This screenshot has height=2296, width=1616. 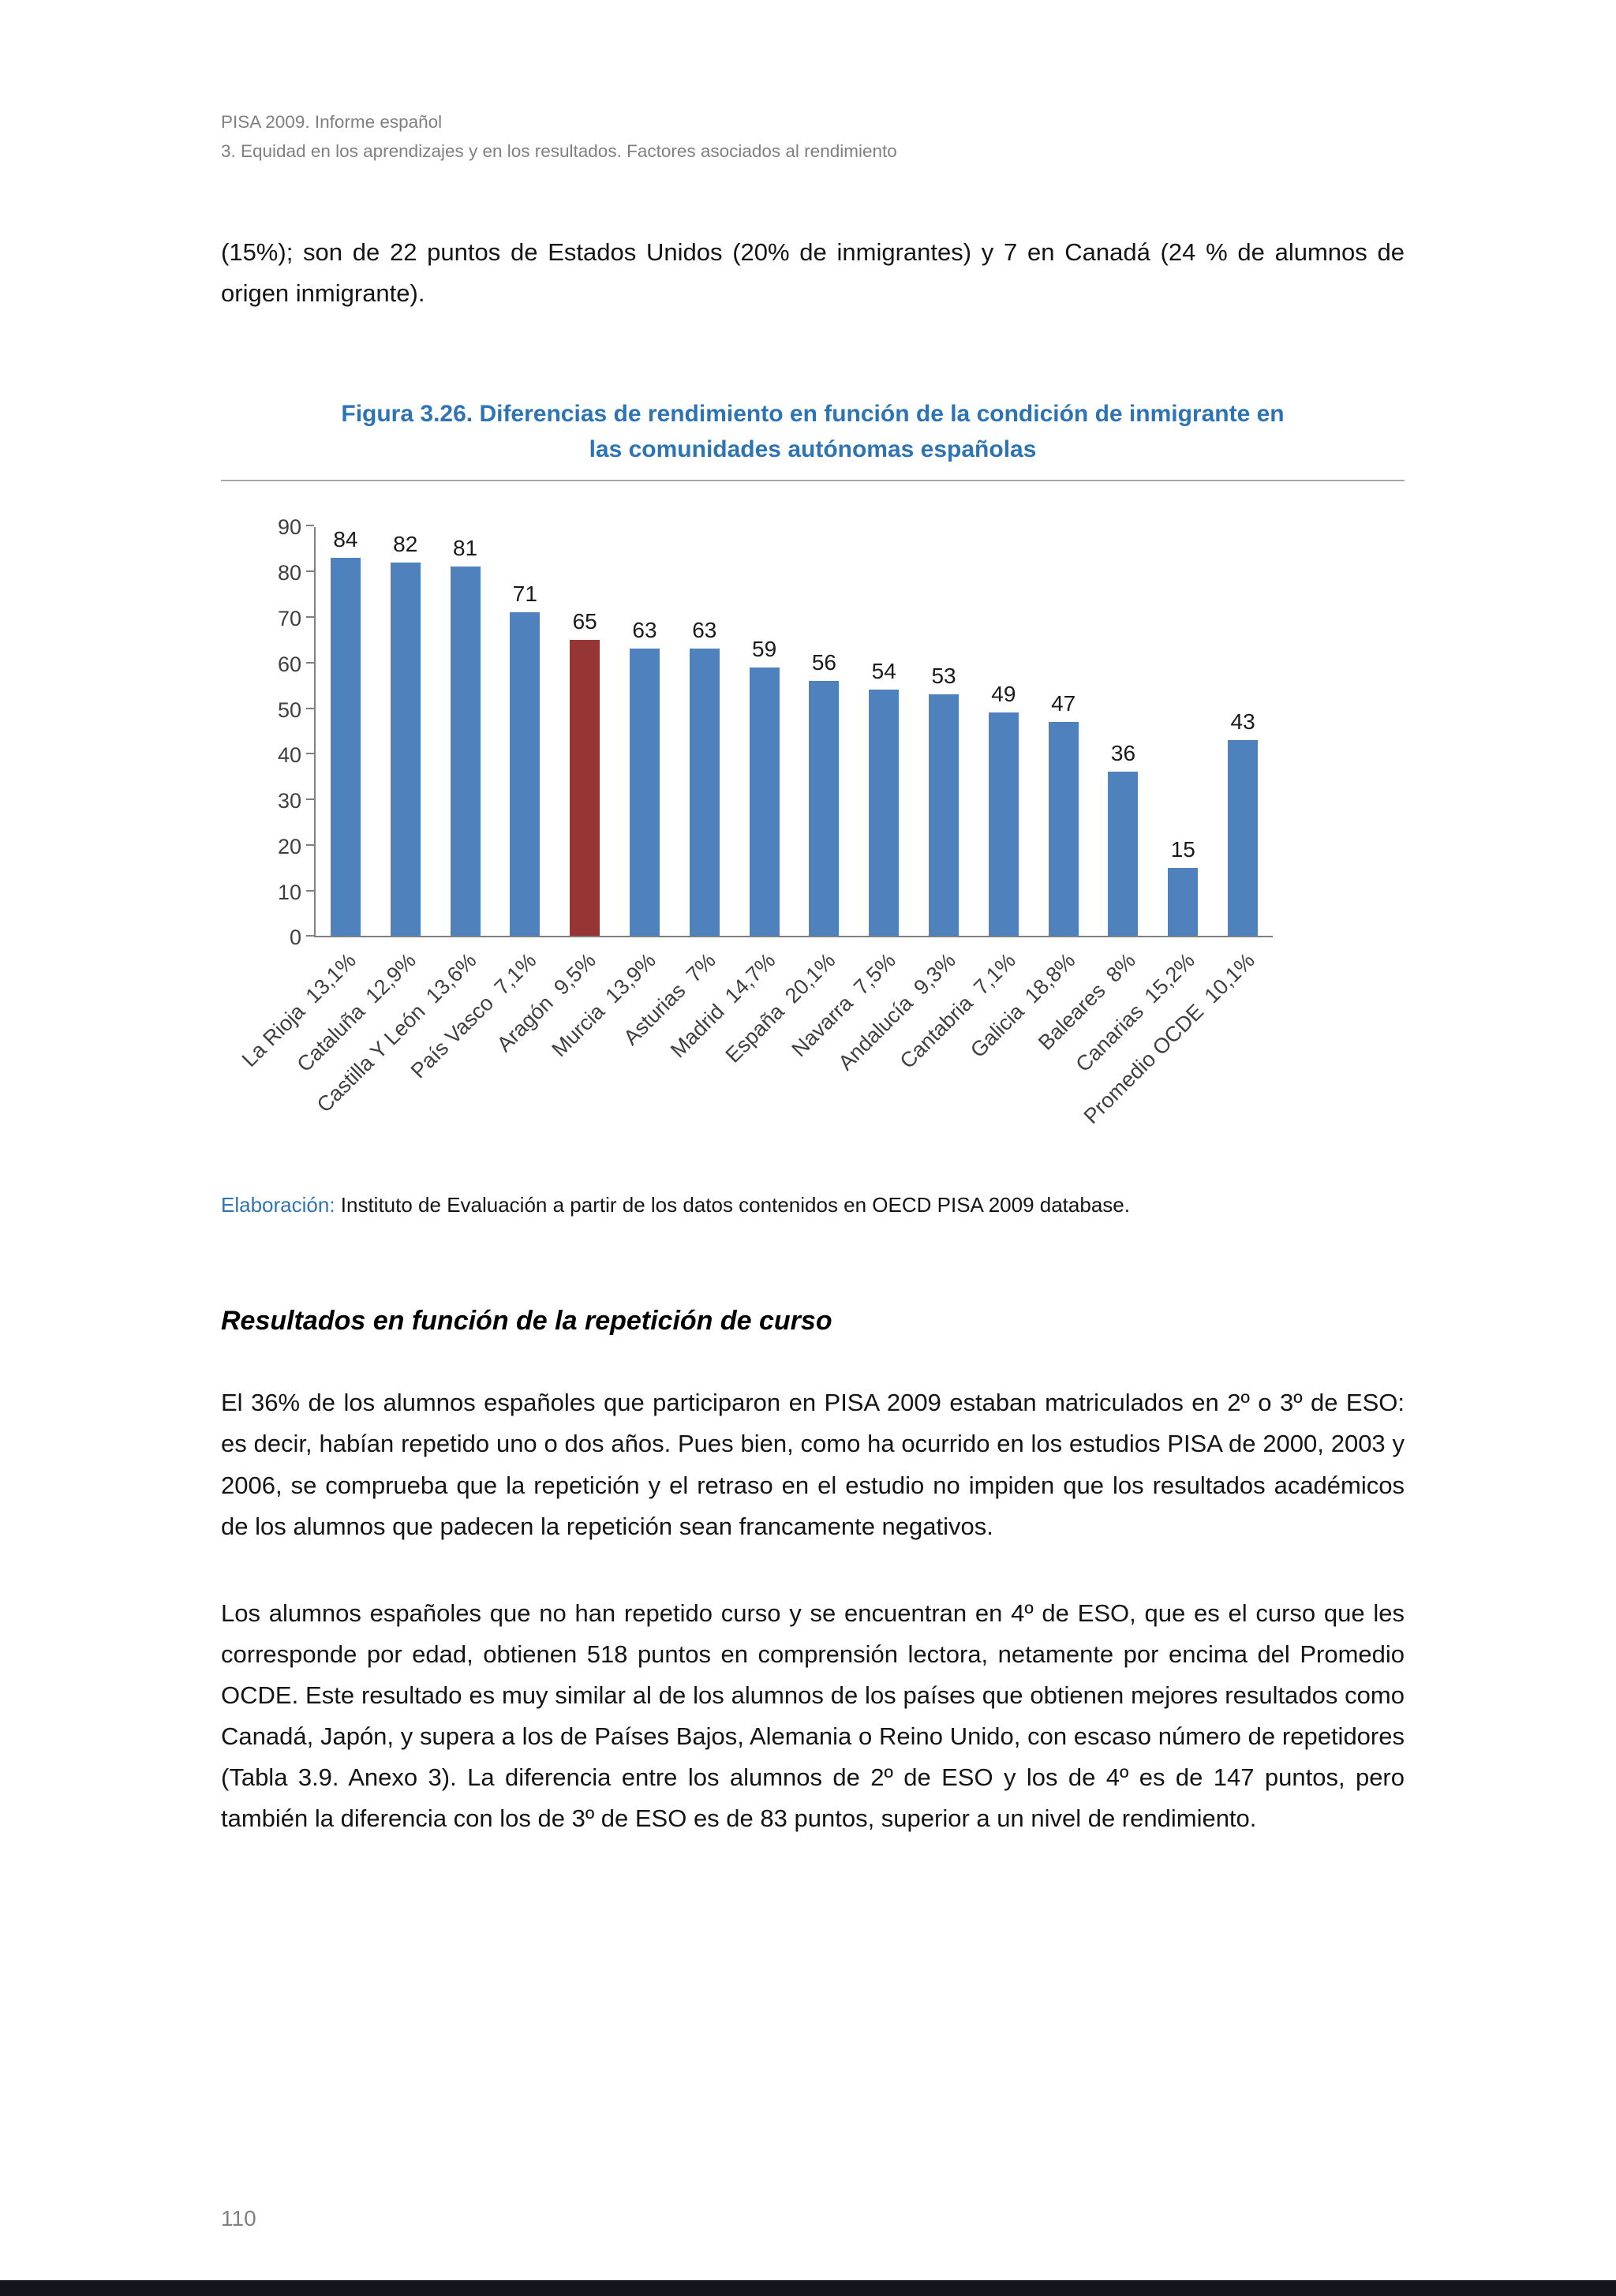 I want to click on bar-column: 47, so click(x=1064, y=732).